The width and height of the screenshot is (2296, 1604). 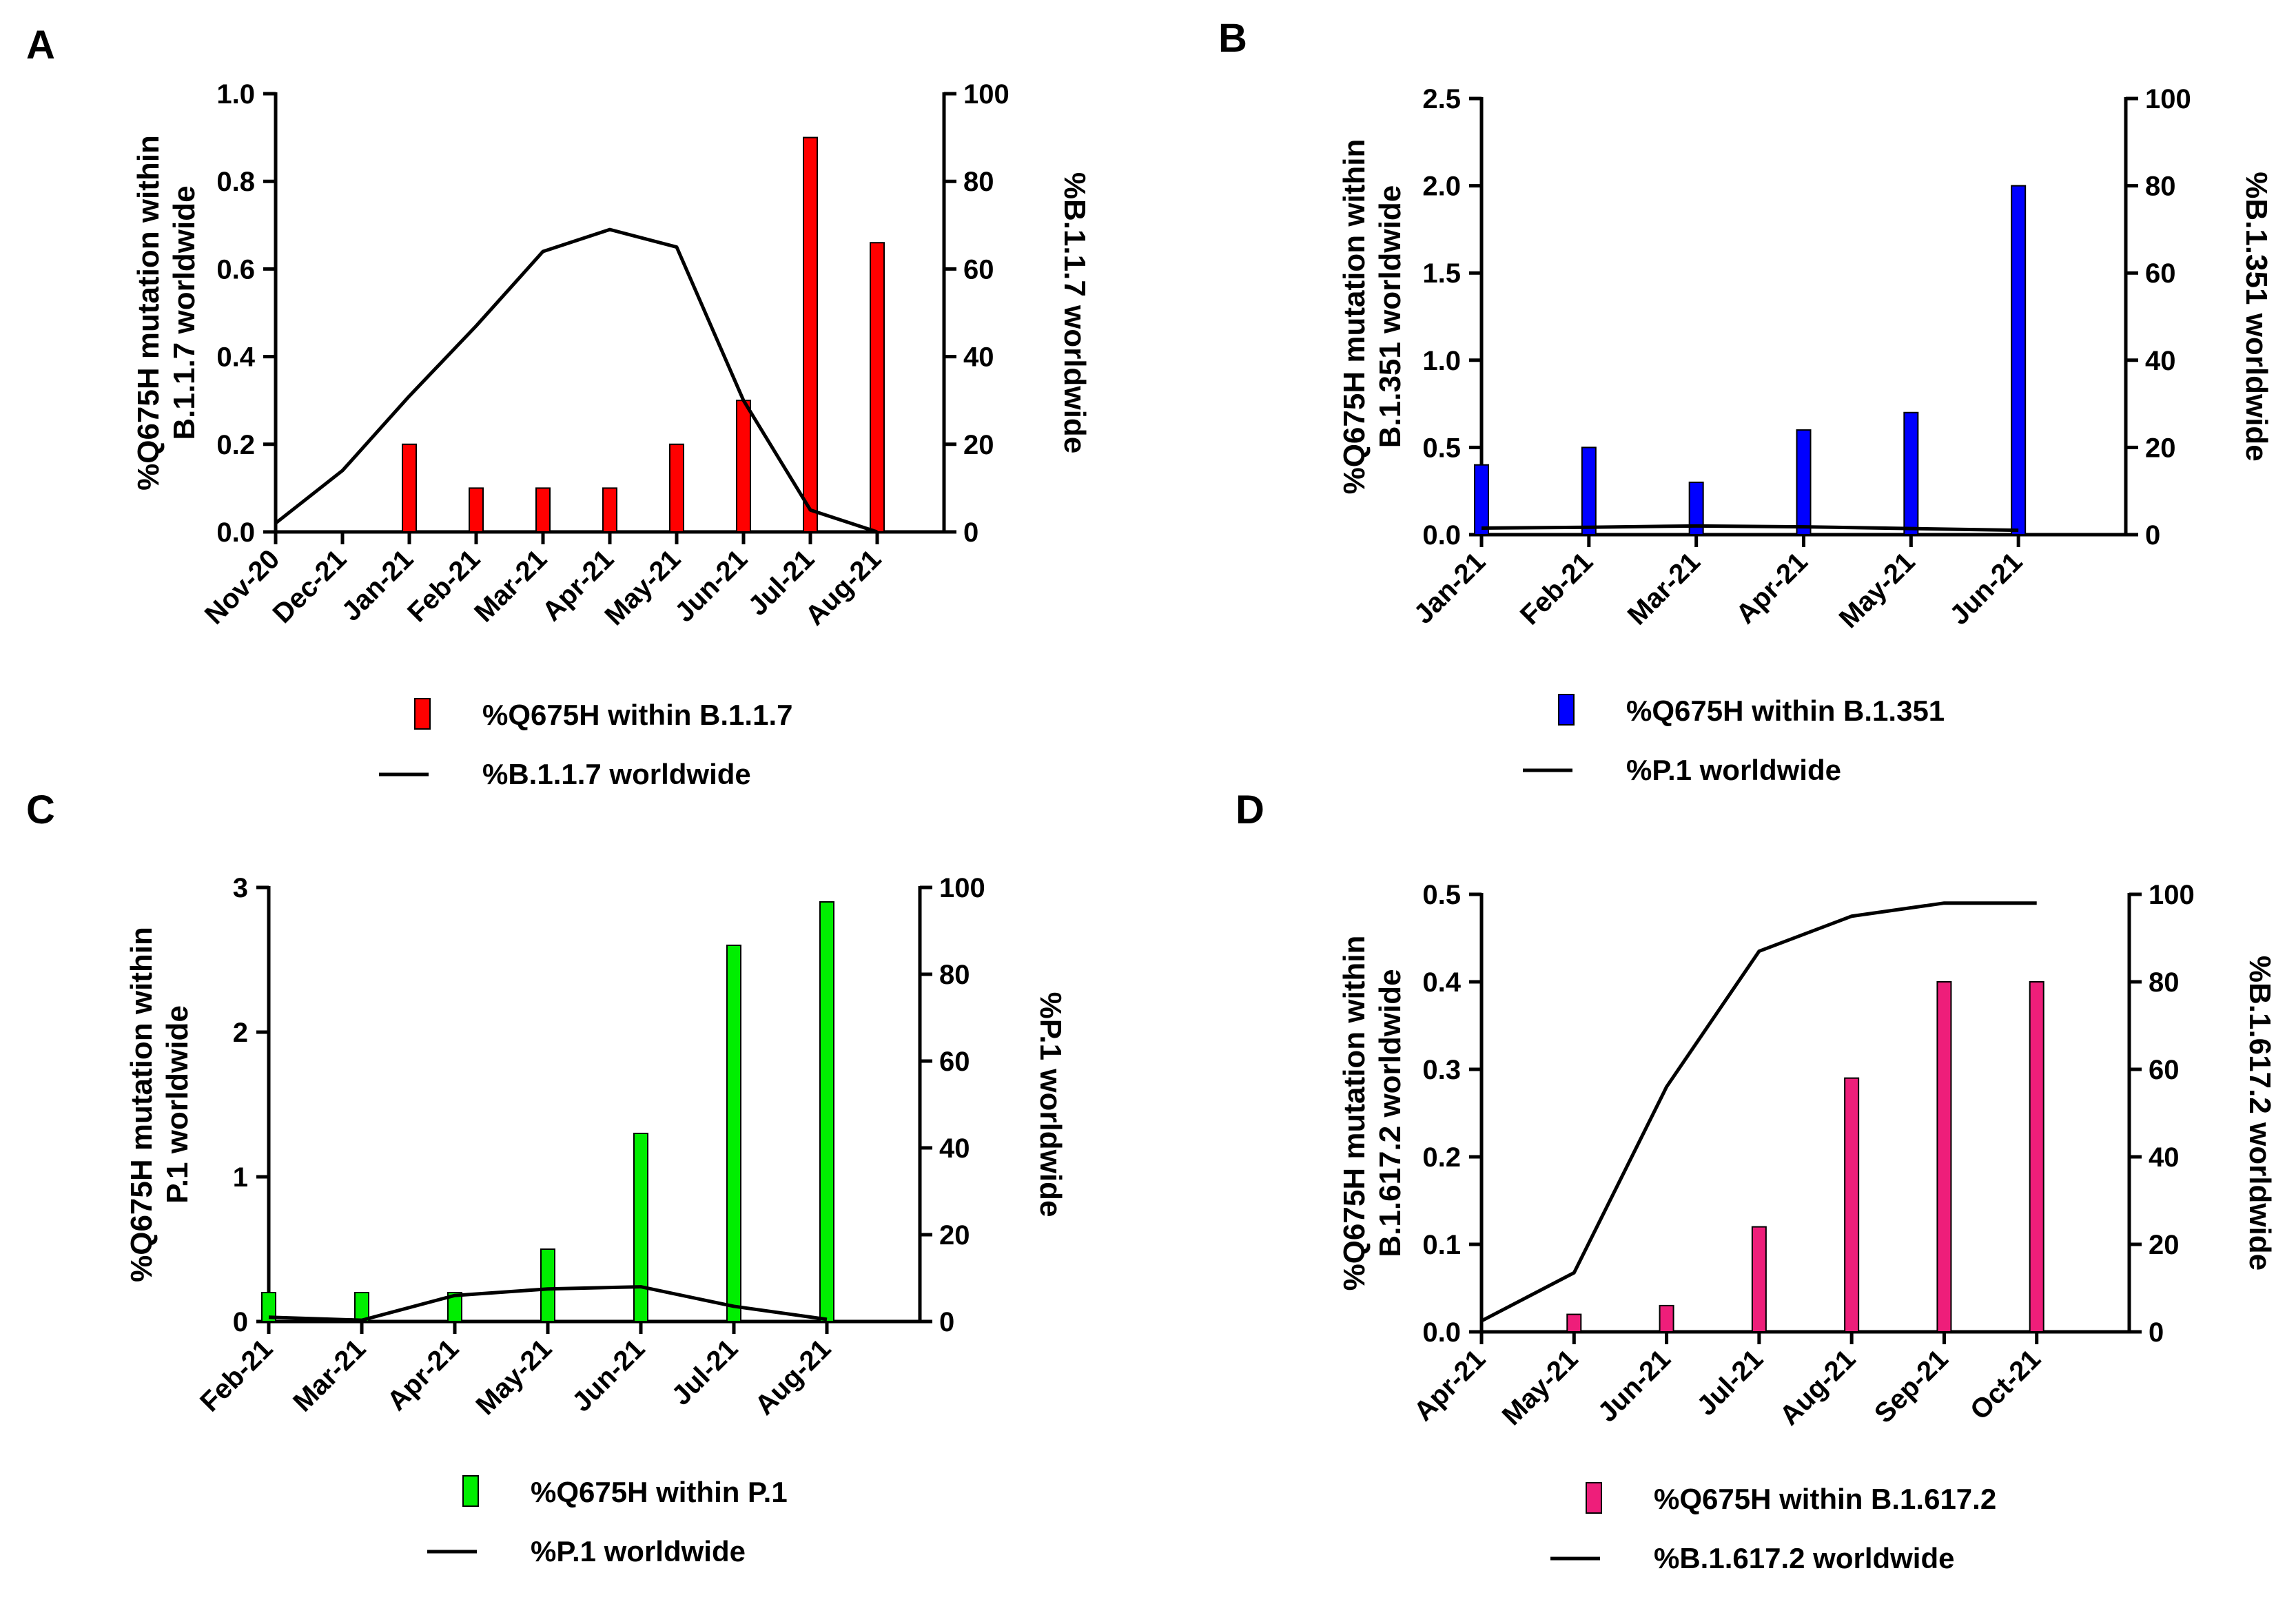 I want to click on y-tick-label-left: 2.0, so click(x=1441, y=187).